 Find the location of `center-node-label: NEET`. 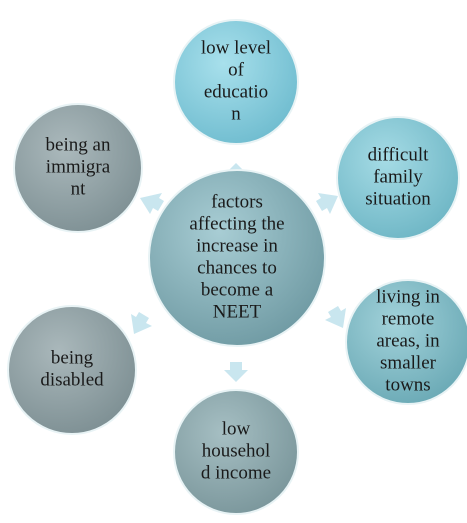

center-node-label: NEET is located at coordinates (237, 311).